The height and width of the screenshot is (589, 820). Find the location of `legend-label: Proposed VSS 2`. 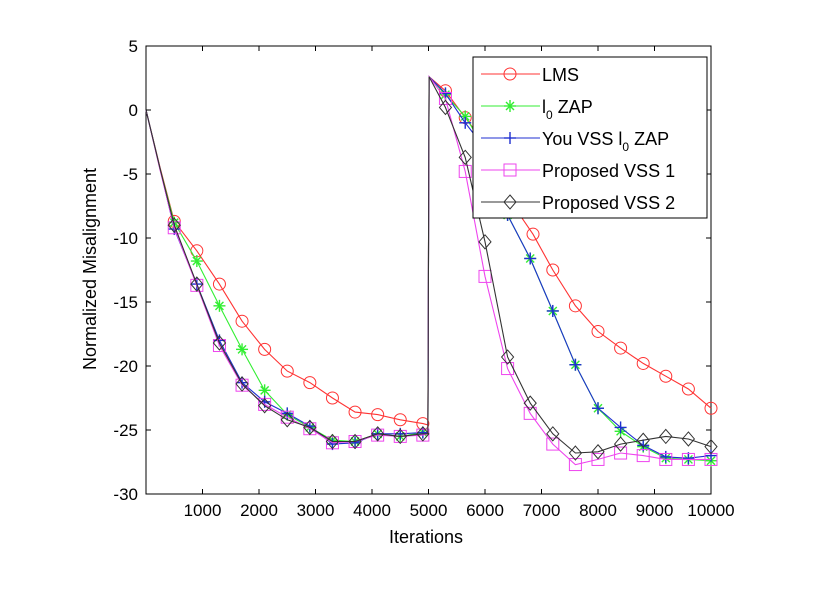

legend-label: Proposed VSS 2 is located at coordinates (608, 203).